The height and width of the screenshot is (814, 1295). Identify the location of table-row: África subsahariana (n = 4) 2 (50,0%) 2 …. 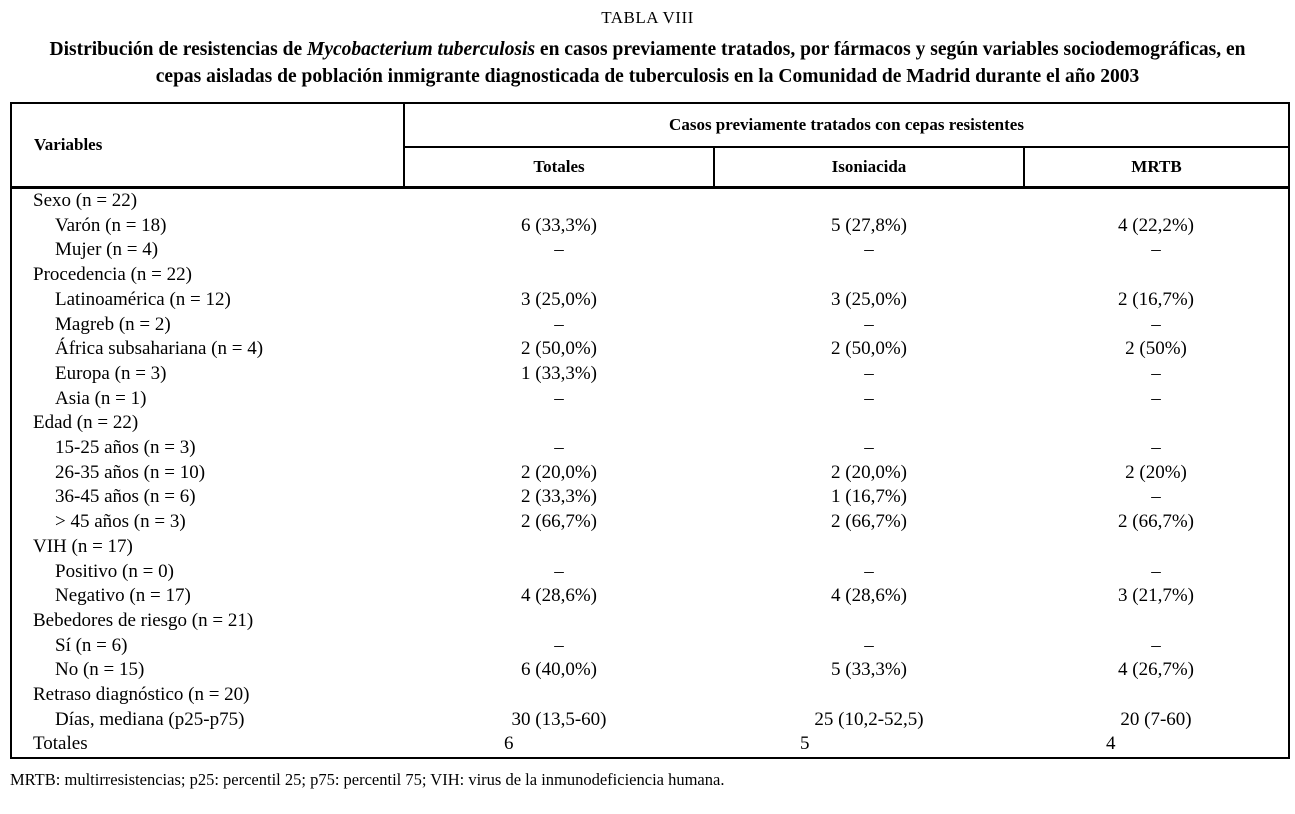
(650, 349).